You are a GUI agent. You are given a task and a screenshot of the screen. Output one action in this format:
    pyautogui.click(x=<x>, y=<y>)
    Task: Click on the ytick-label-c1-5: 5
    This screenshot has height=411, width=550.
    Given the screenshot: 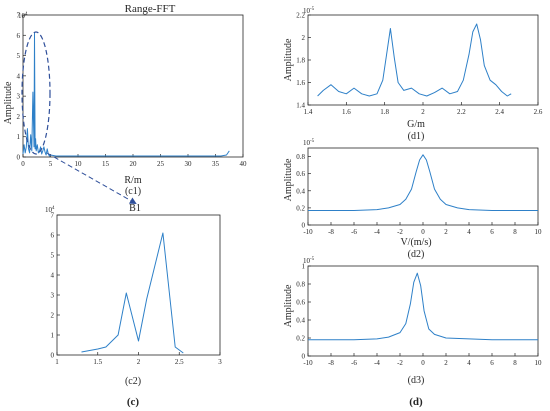 What is the action you would take?
    pyautogui.click(x=19, y=56)
    